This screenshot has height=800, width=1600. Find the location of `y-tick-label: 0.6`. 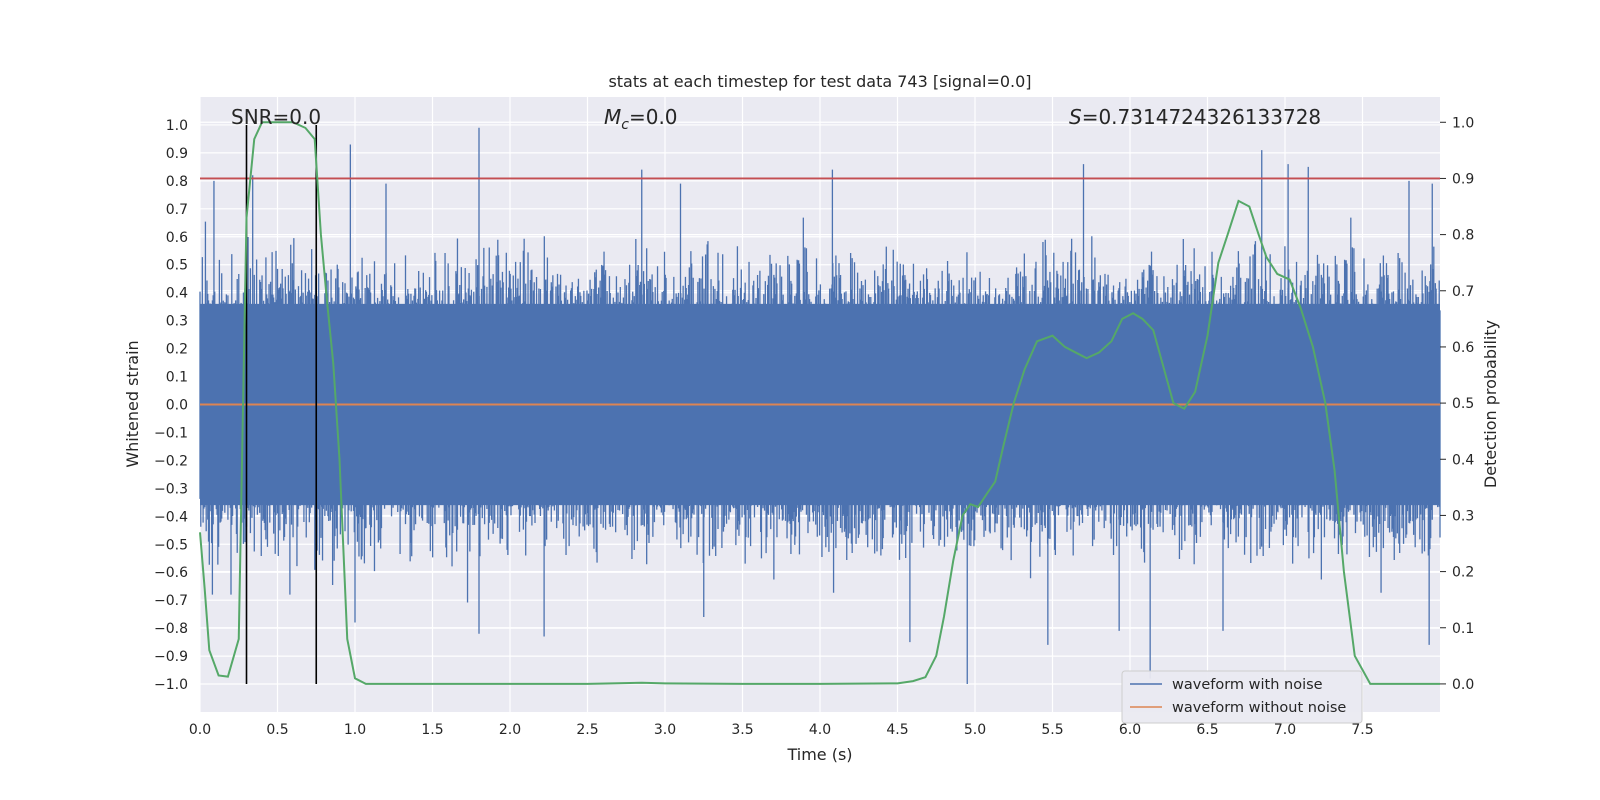

y-tick-label: 0.6 is located at coordinates (177, 238).